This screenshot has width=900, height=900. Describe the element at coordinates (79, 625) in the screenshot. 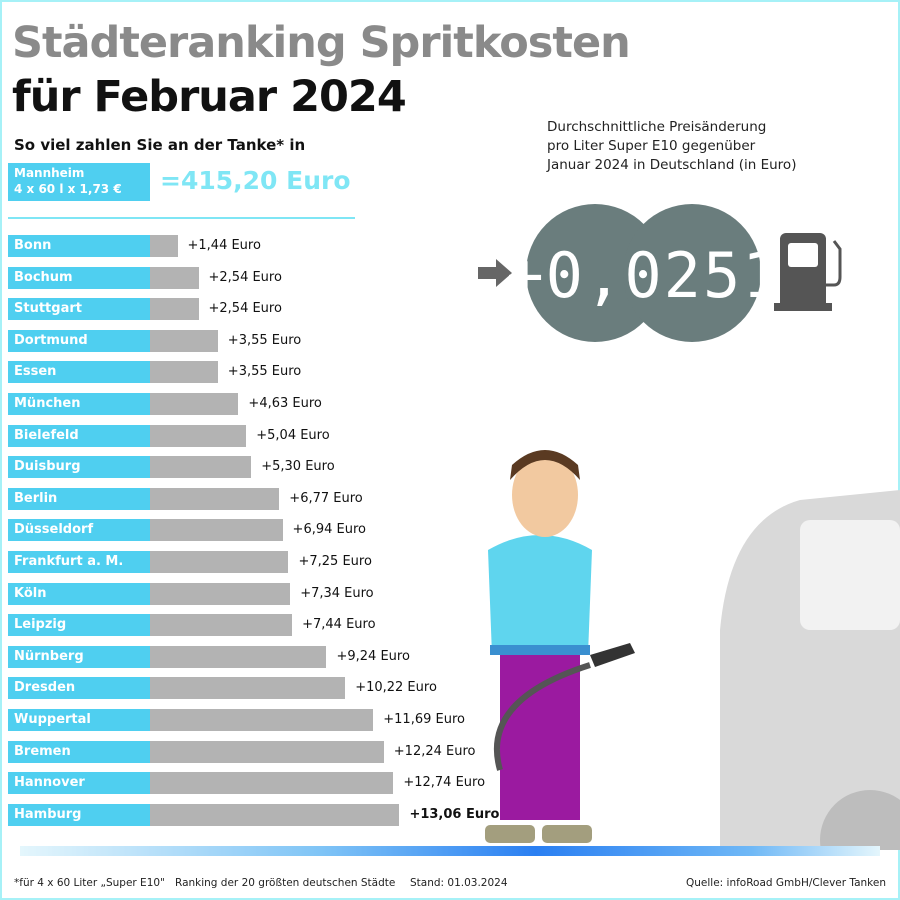

I see `city-label: Leipzig` at that location.